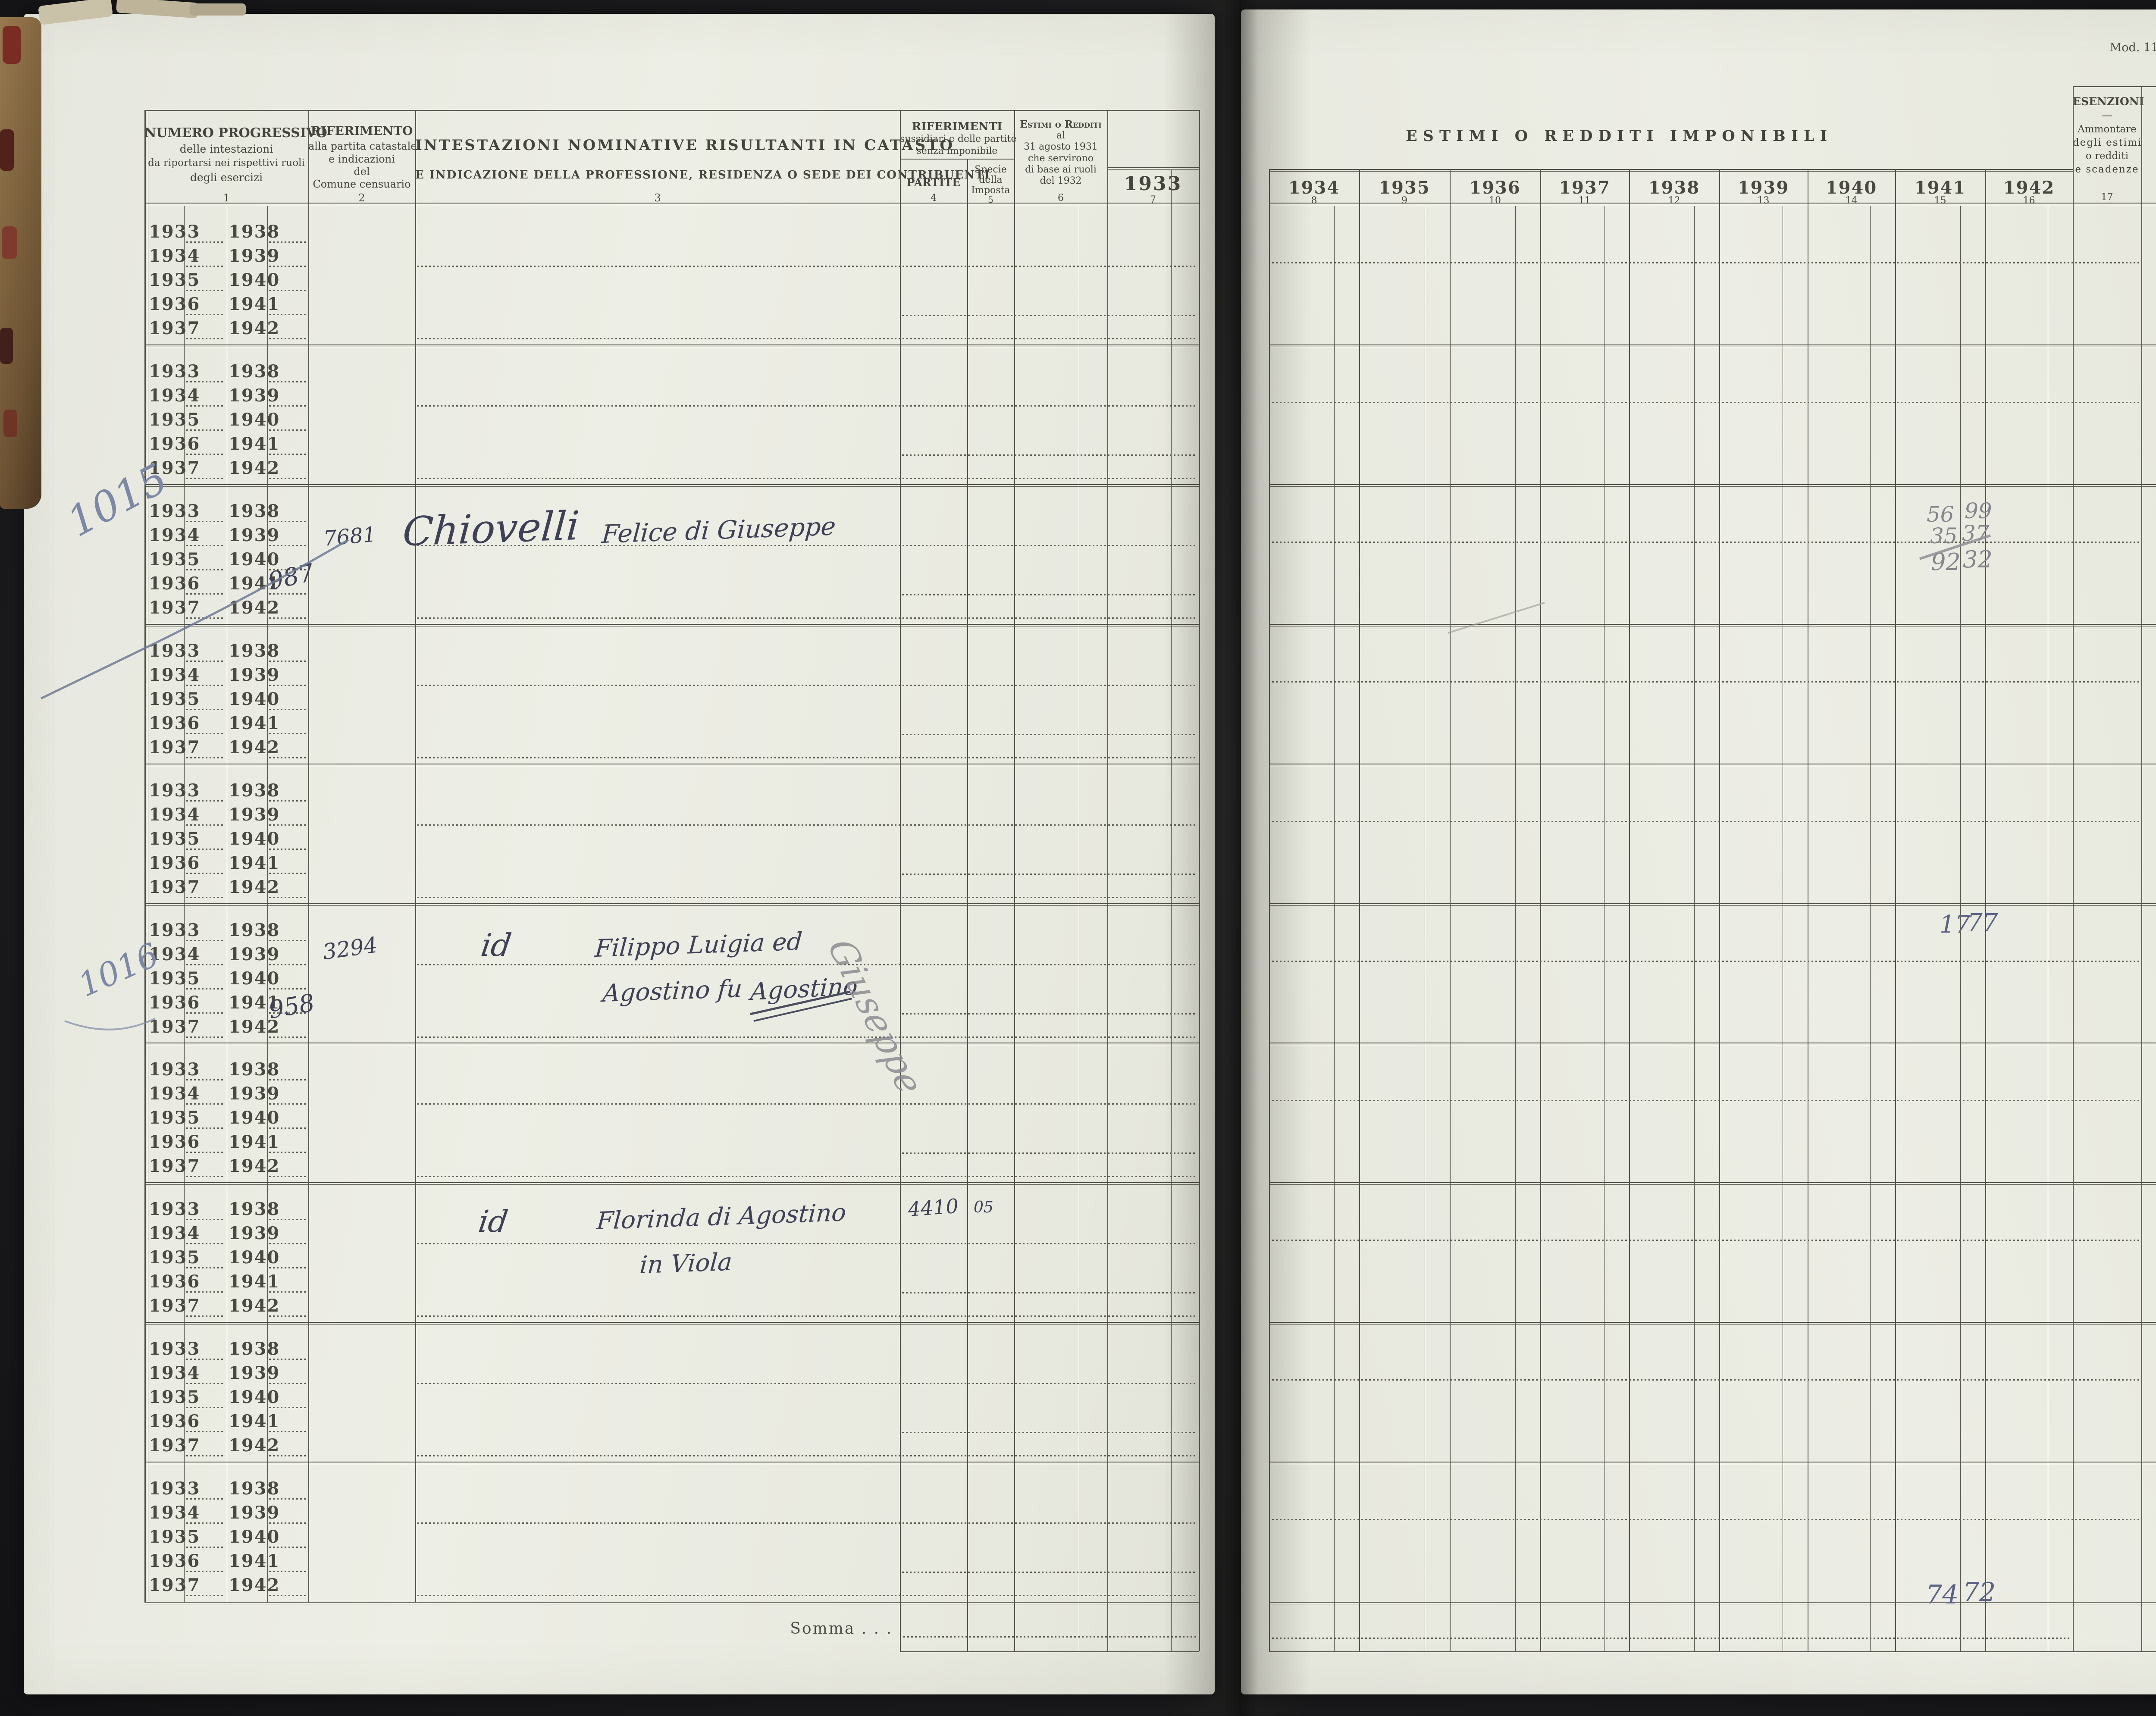  Describe the element at coordinates (1978, 559) in the screenshot. I see `amount-1941-total-cents: 32` at that location.